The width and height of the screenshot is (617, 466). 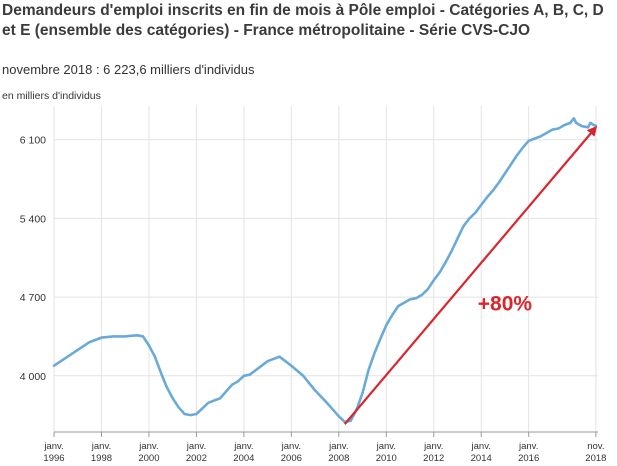 I want to click on x-tick-label-month: nov., so click(x=595, y=446).